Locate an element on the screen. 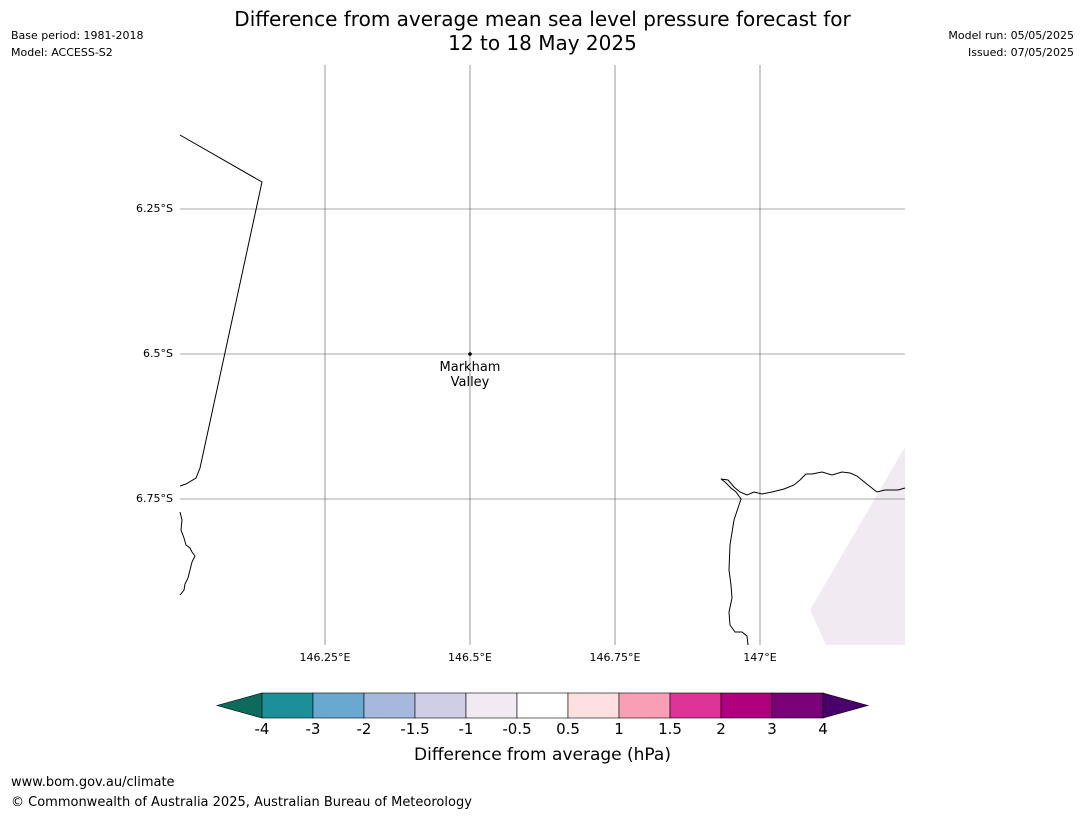 This screenshot has height=816, width=1085. colorbar-tick-label: 1.5 is located at coordinates (670, 729).